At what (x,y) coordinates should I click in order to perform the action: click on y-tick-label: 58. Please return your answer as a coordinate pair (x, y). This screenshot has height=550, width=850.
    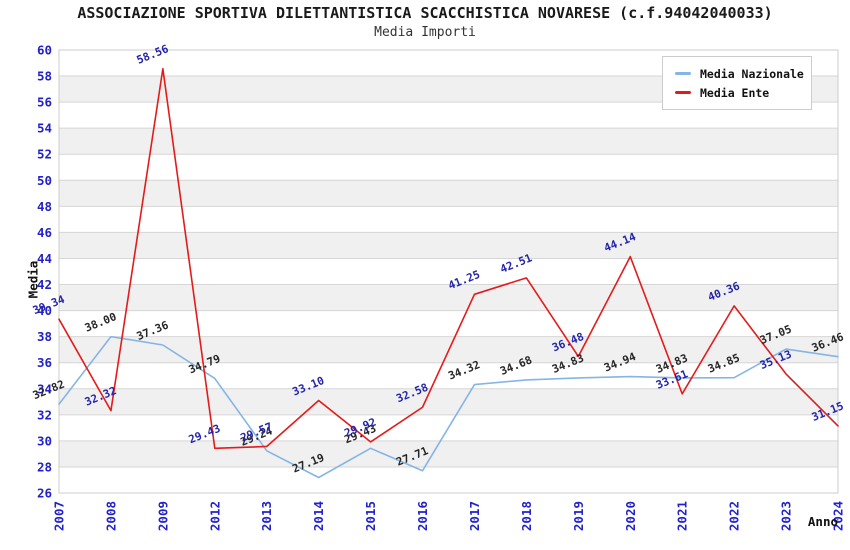
    Looking at the image, I should click on (44, 76).